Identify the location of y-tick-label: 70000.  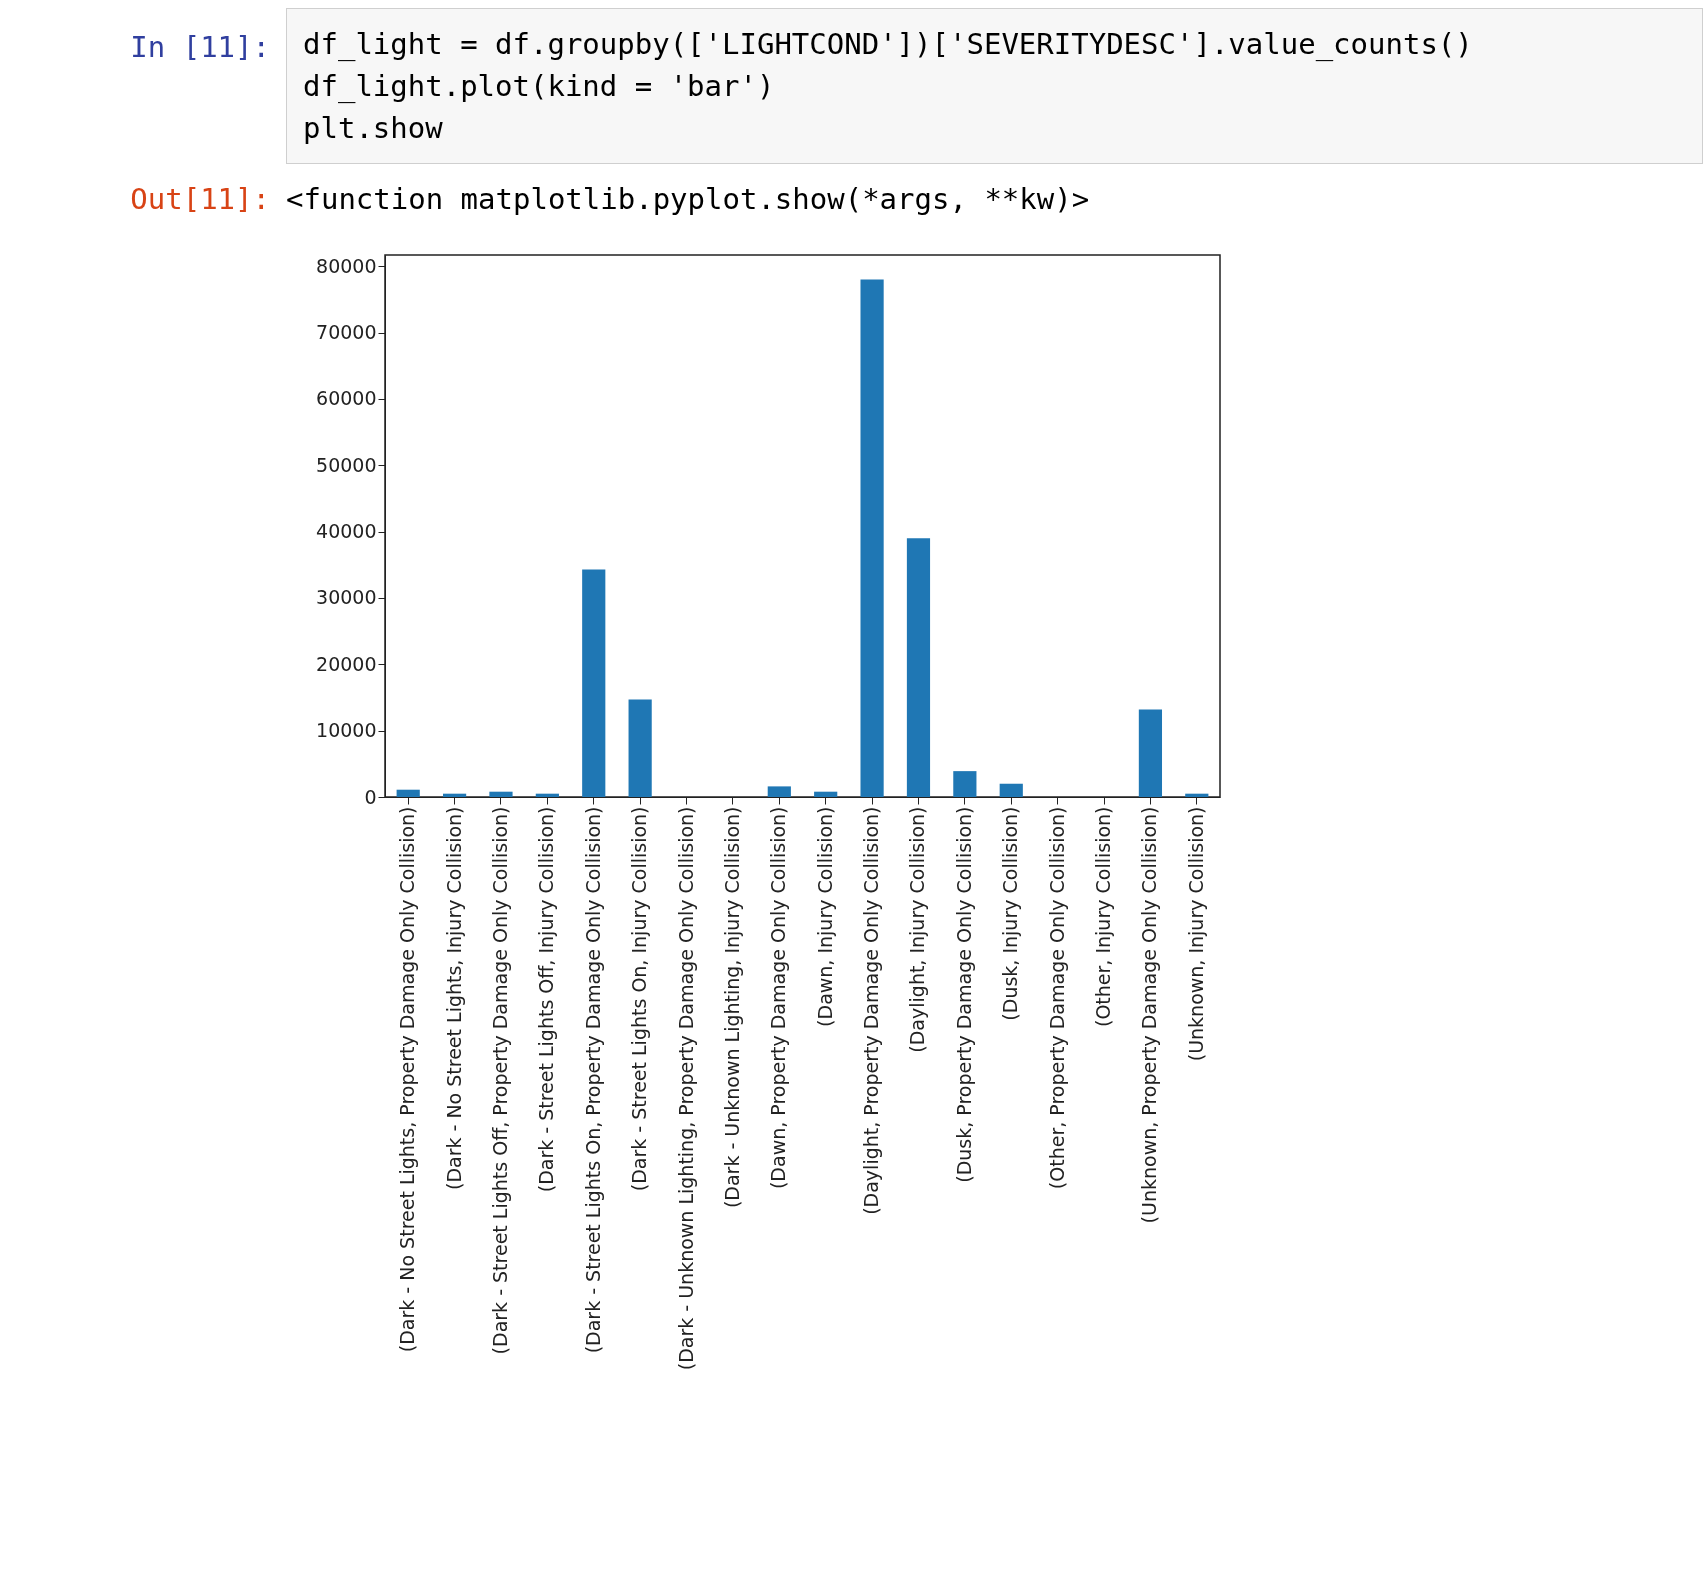
(346, 332).